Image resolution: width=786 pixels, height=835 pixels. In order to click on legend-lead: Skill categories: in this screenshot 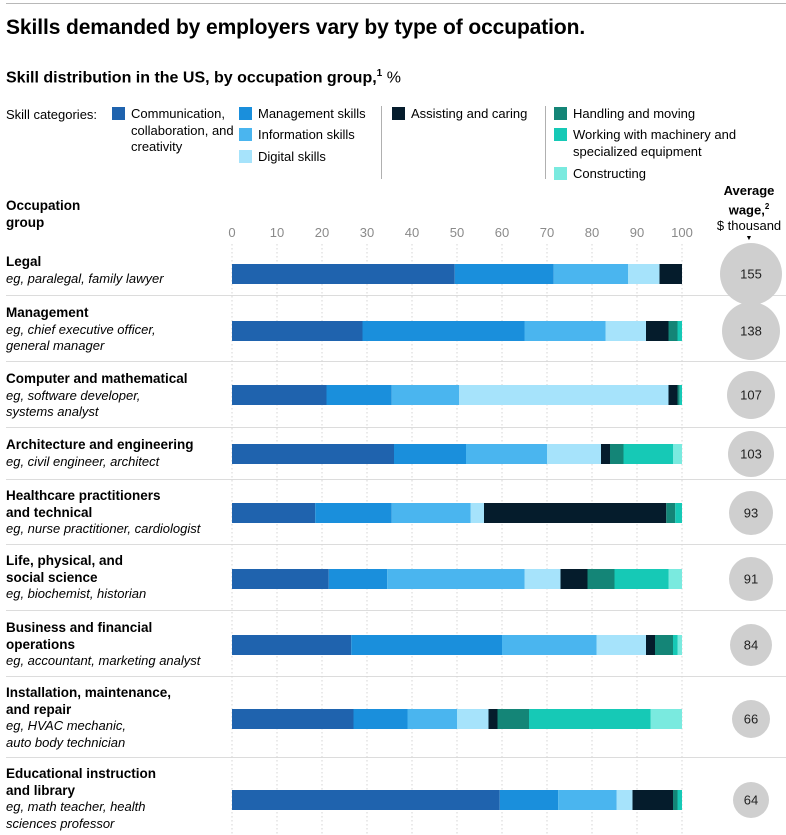, I will do `click(52, 114)`.